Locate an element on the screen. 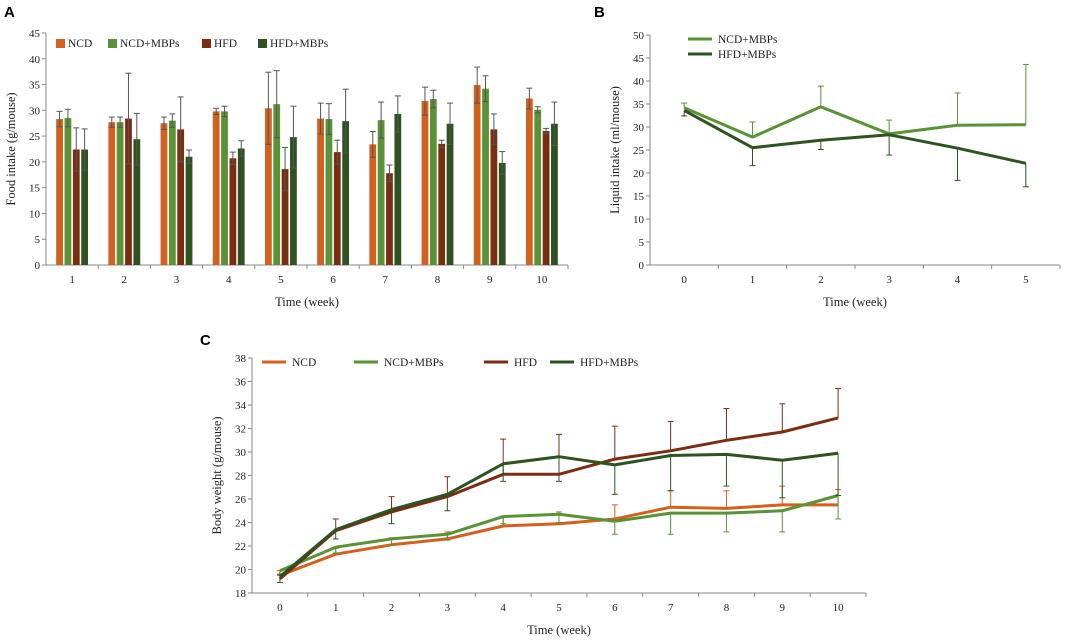 The width and height of the screenshot is (1084, 640). chart-b-y-tick-label: 15 is located at coordinates (639, 197).